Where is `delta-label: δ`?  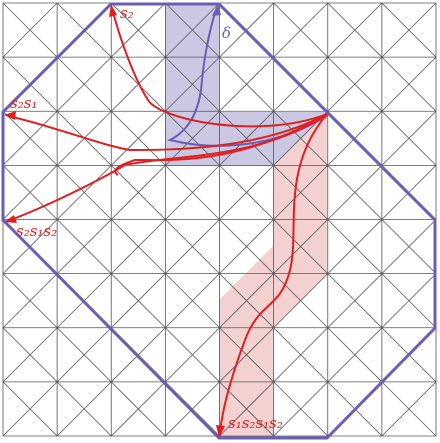 delta-label: δ is located at coordinates (226, 33).